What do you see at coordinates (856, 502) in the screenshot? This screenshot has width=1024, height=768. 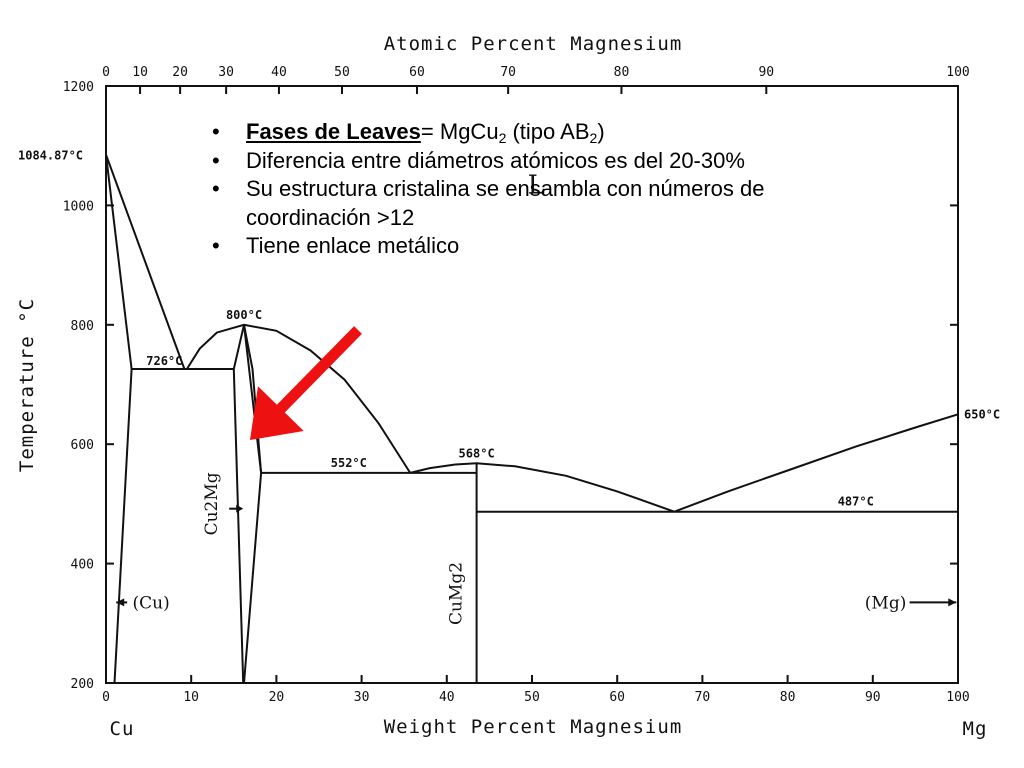 I see `temperature-annotation: 487°C` at bounding box center [856, 502].